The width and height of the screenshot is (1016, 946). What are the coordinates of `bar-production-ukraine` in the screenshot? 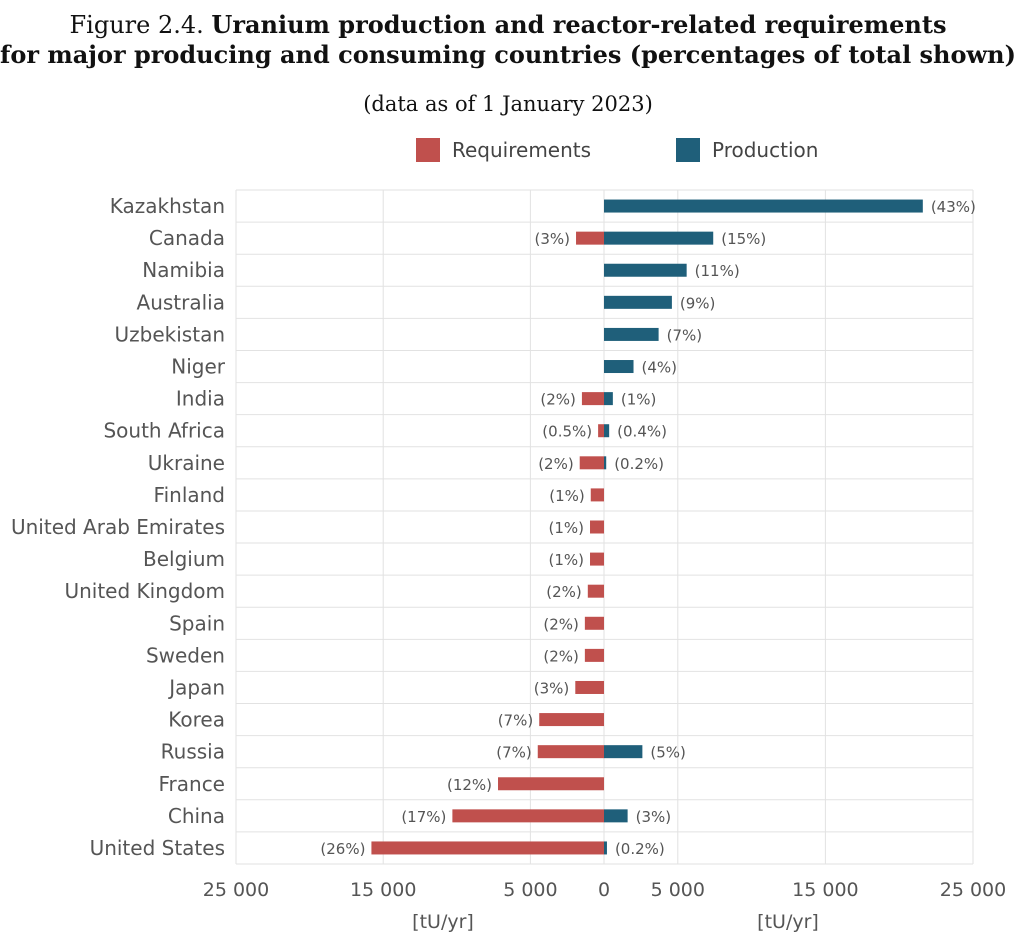 It's located at (605, 463).